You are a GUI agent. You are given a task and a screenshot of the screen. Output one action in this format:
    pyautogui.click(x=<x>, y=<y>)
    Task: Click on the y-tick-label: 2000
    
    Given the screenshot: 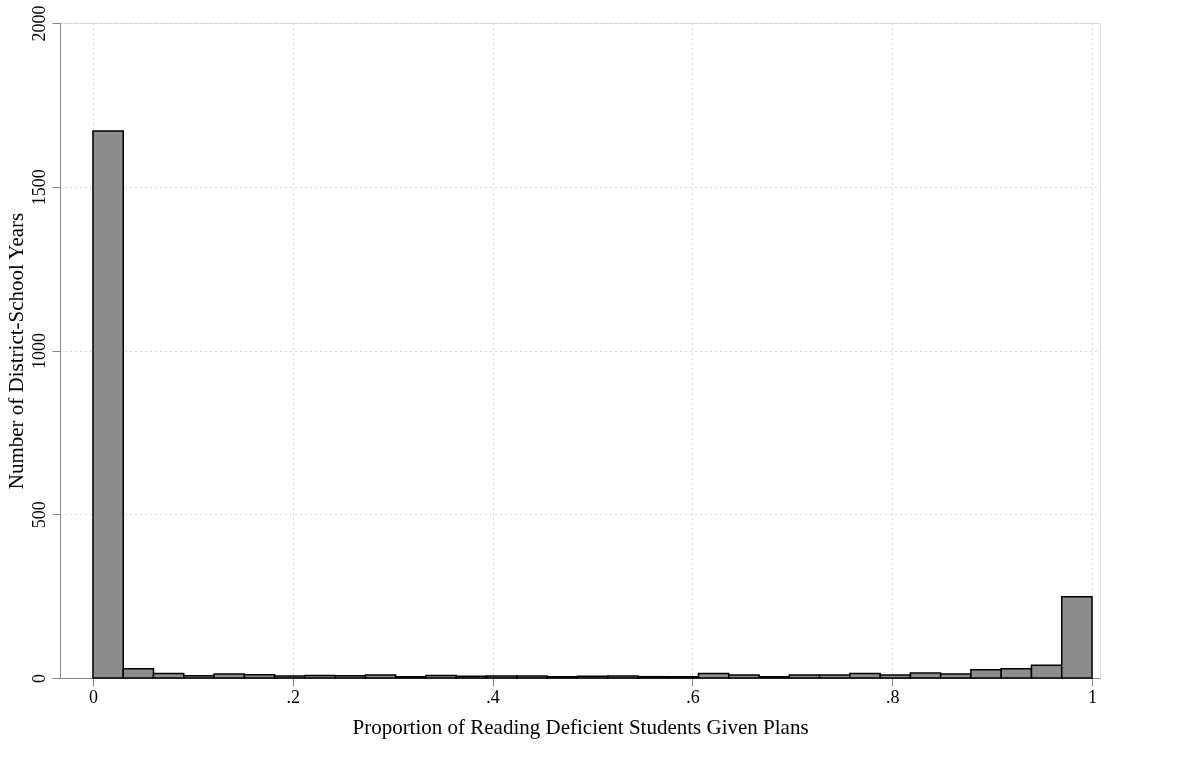 What is the action you would take?
    pyautogui.click(x=38, y=23)
    